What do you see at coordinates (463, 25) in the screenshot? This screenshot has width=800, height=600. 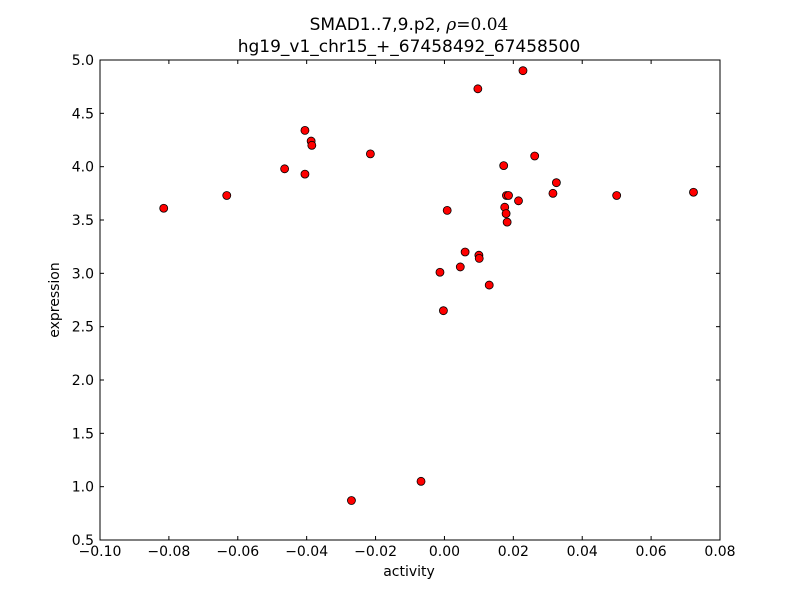 I see `chart-title-rho-equals: =` at bounding box center [463, 25].